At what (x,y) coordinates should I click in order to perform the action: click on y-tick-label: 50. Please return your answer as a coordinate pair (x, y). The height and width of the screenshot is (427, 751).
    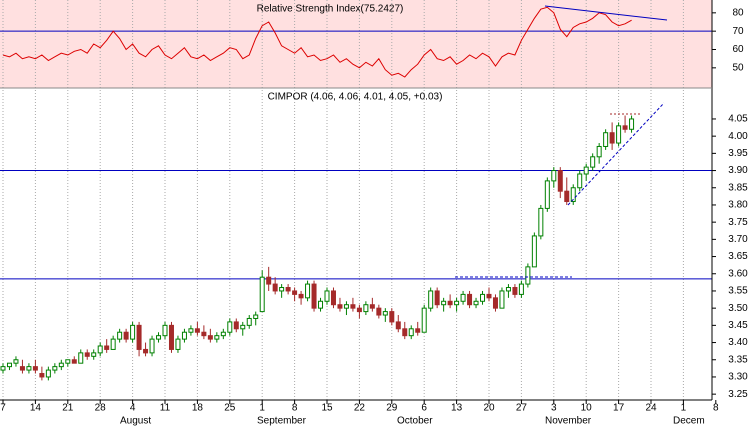
    Looking at the image, I should click on (738, 67).